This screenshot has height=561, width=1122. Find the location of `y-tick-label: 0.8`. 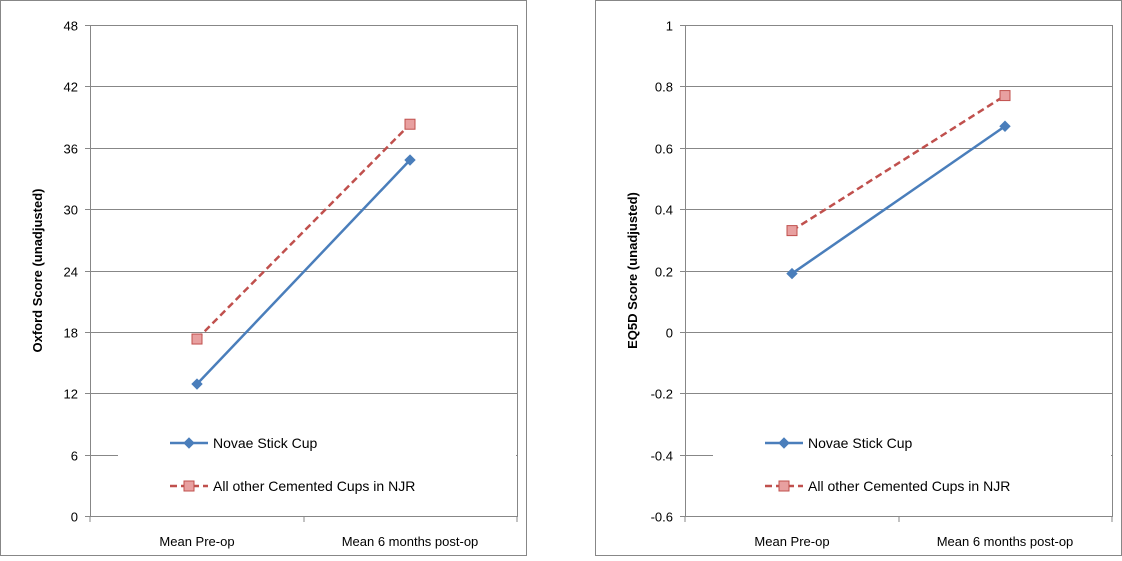

y-tick-label: 0.8 is located at coordinates (664, 87).